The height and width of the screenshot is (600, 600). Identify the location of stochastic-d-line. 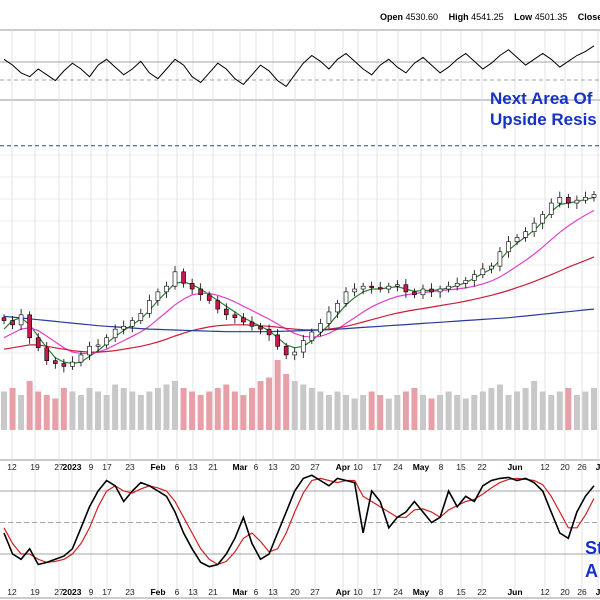
(299, 521).